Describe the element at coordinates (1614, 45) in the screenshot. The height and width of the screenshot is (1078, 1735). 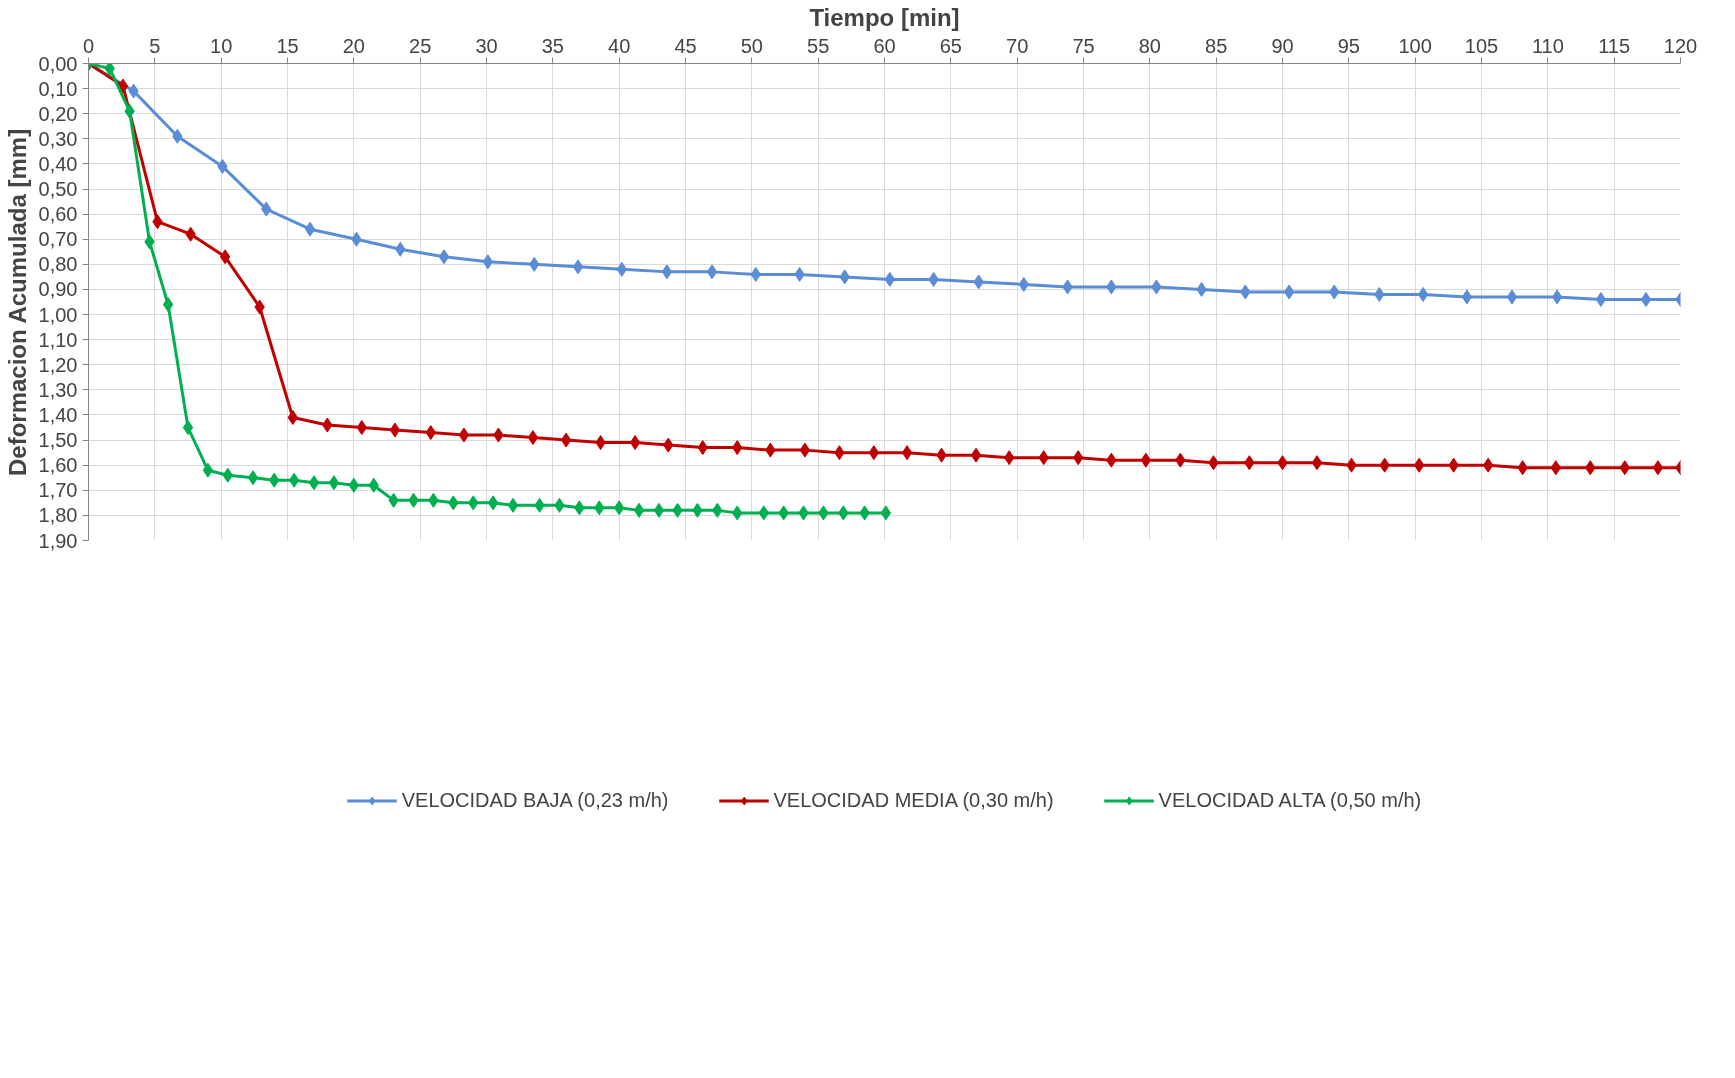
I see `x-tick-label: 115` at that location.